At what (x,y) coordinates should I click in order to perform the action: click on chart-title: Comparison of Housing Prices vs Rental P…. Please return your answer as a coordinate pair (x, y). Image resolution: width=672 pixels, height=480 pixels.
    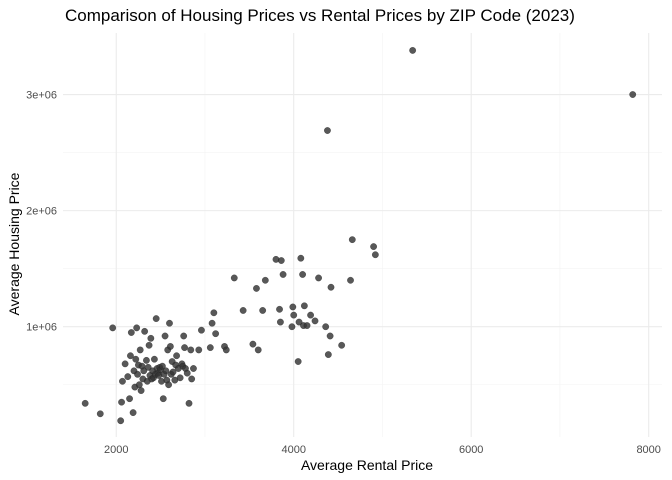
    Looking at the image, I should click on (320, 15).